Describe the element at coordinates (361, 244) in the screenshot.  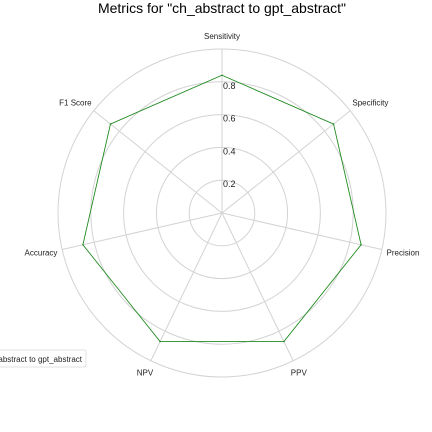
I see `data-point-precision` at that location.